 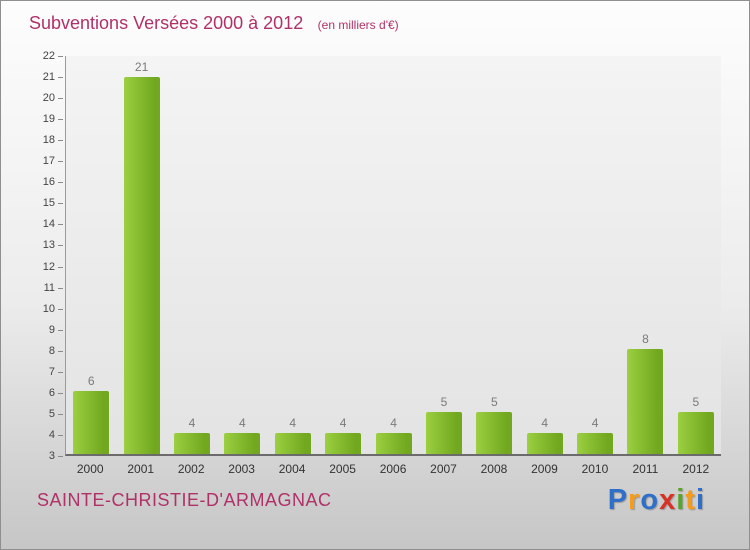 I want to click on y-tick-label: 8, so click(x=42, y=351).